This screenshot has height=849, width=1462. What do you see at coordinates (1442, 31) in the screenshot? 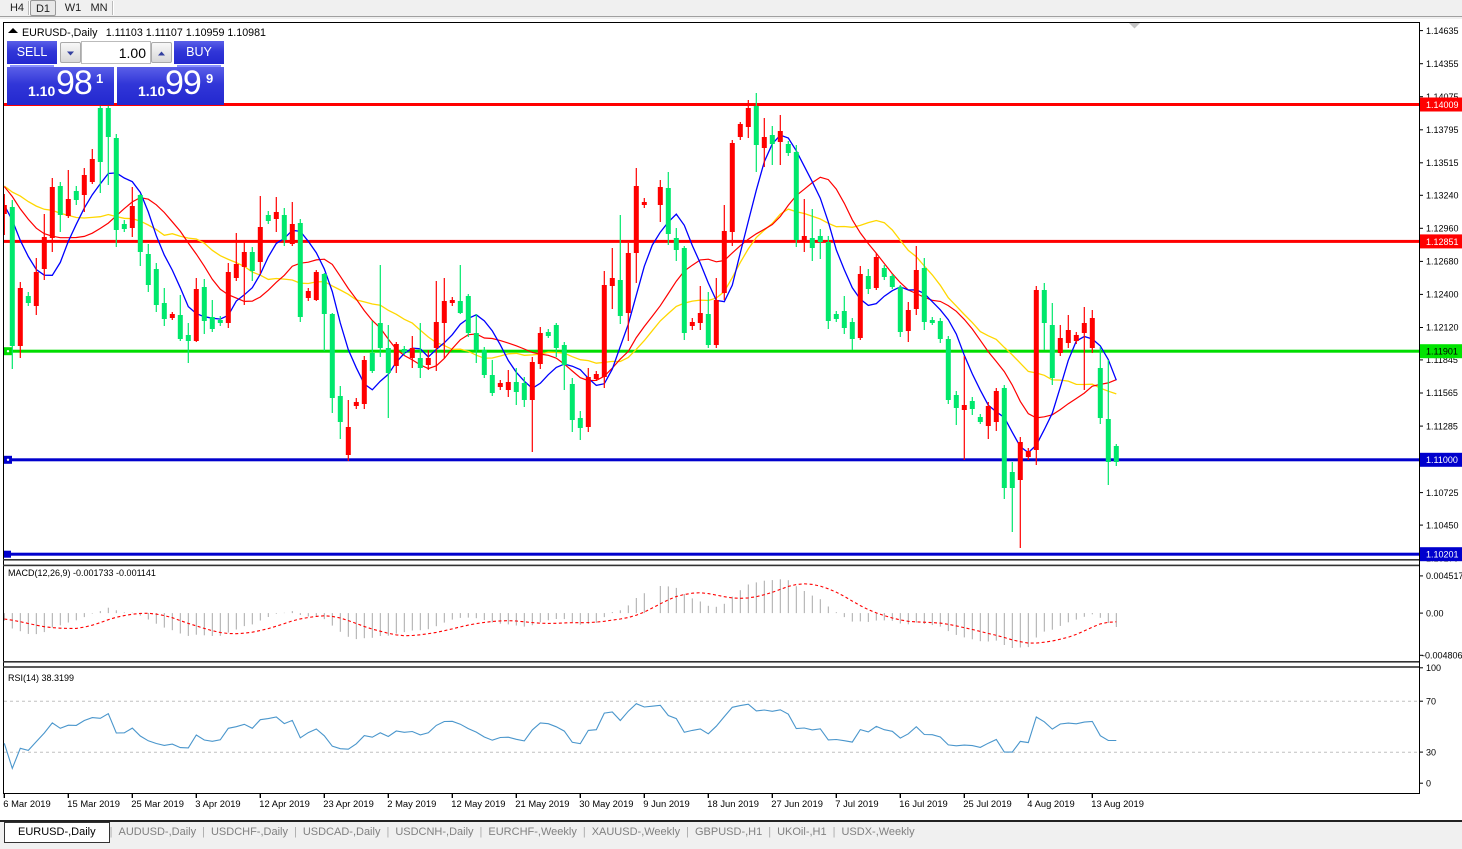
I see `svg-text: 1.14635` at bounding box center [1442, 31].